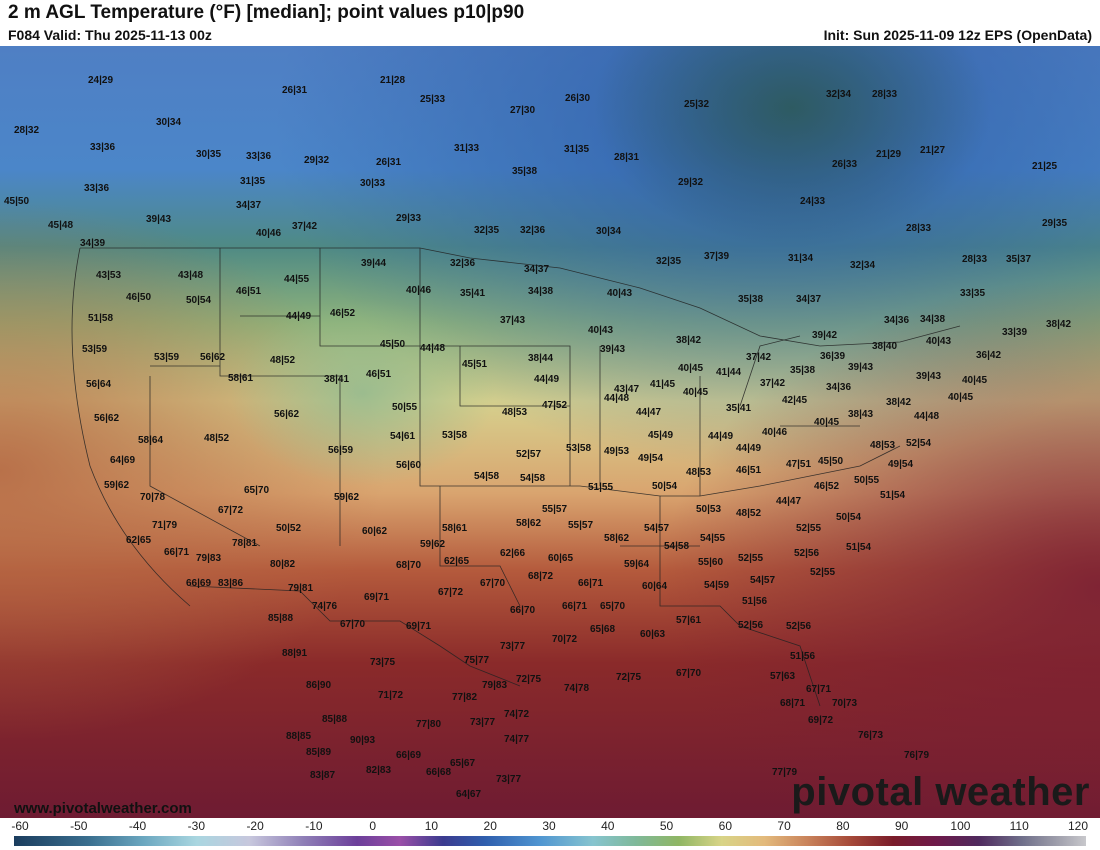  I want to click on point-value-label: 34|36, so click(897, 320).